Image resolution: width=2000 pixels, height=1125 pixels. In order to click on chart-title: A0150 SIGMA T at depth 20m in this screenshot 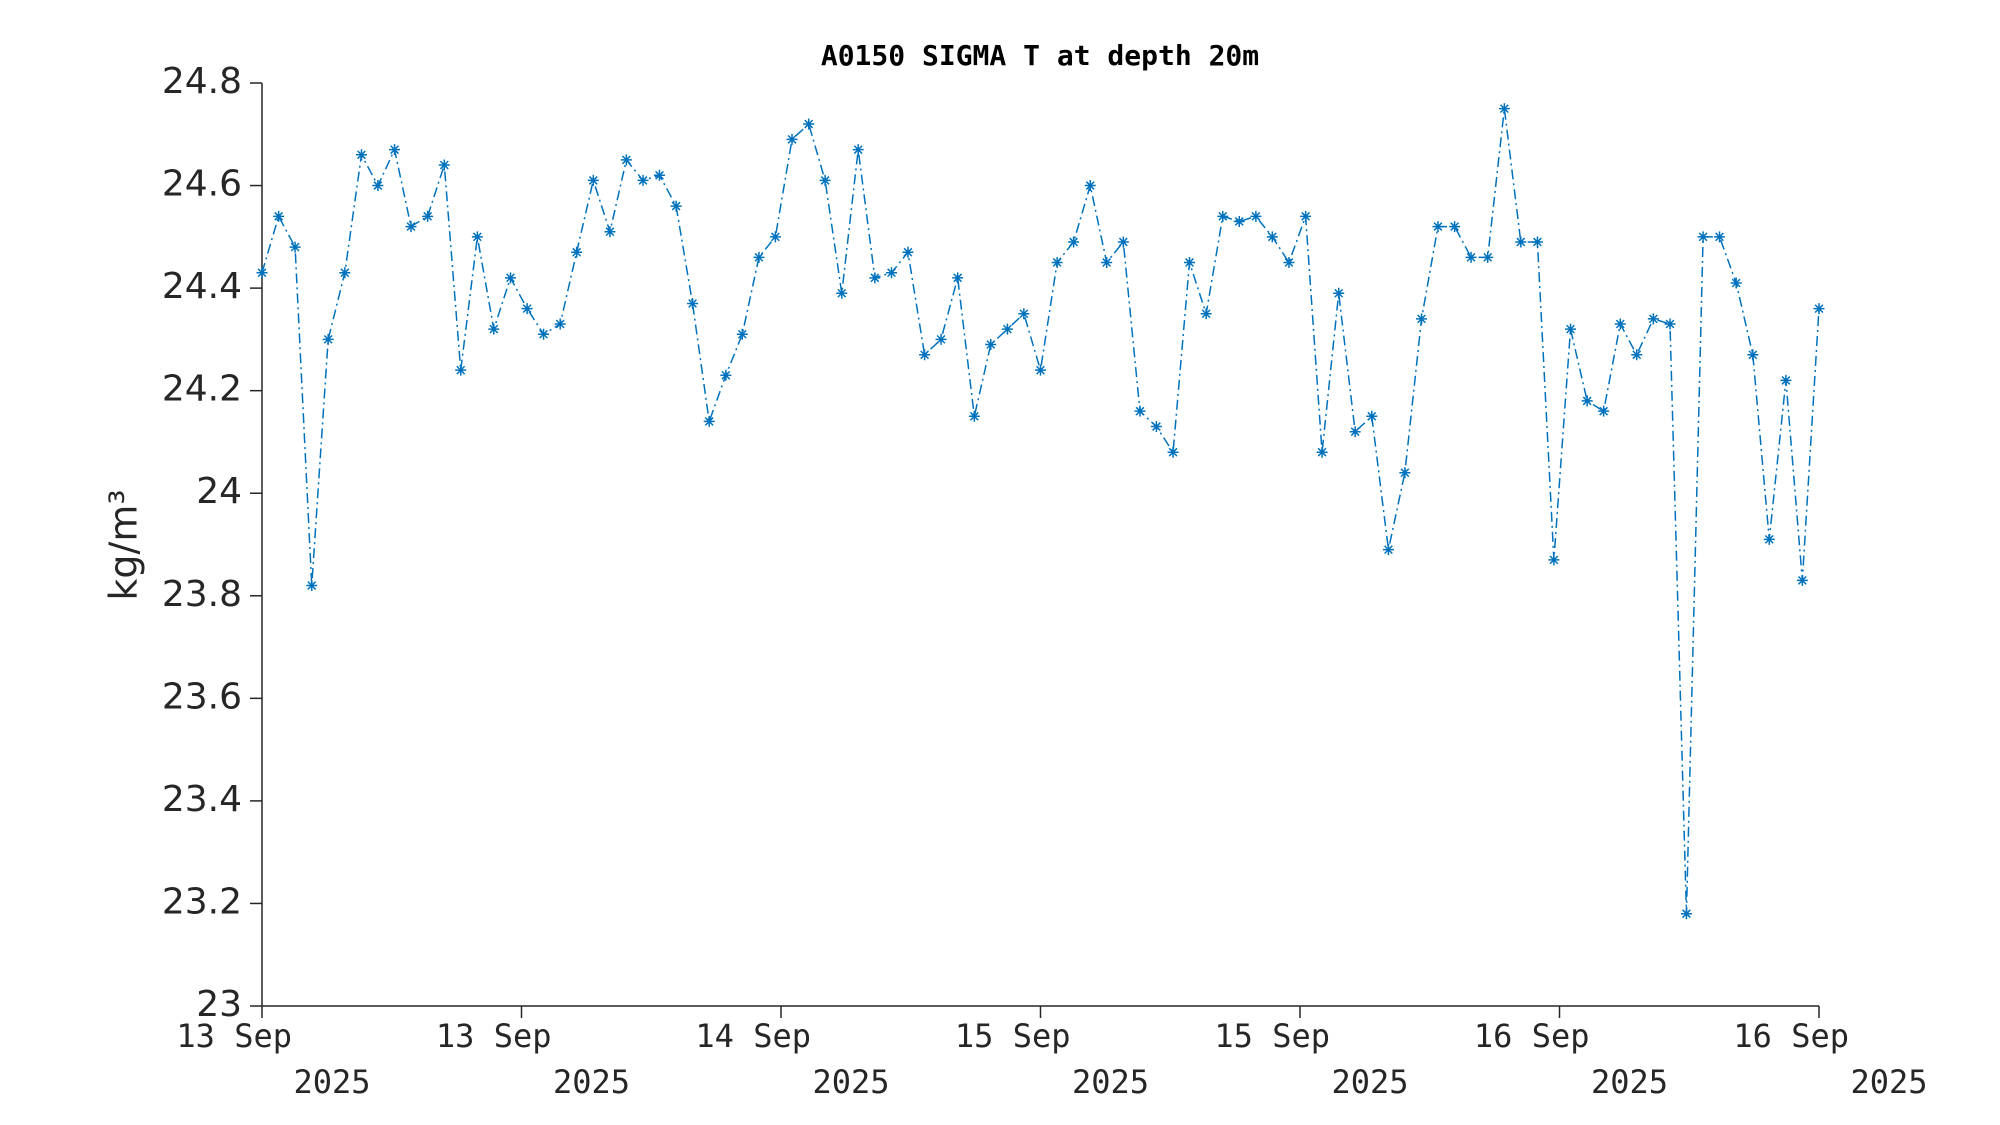, I will do `click(1040, 55)`.